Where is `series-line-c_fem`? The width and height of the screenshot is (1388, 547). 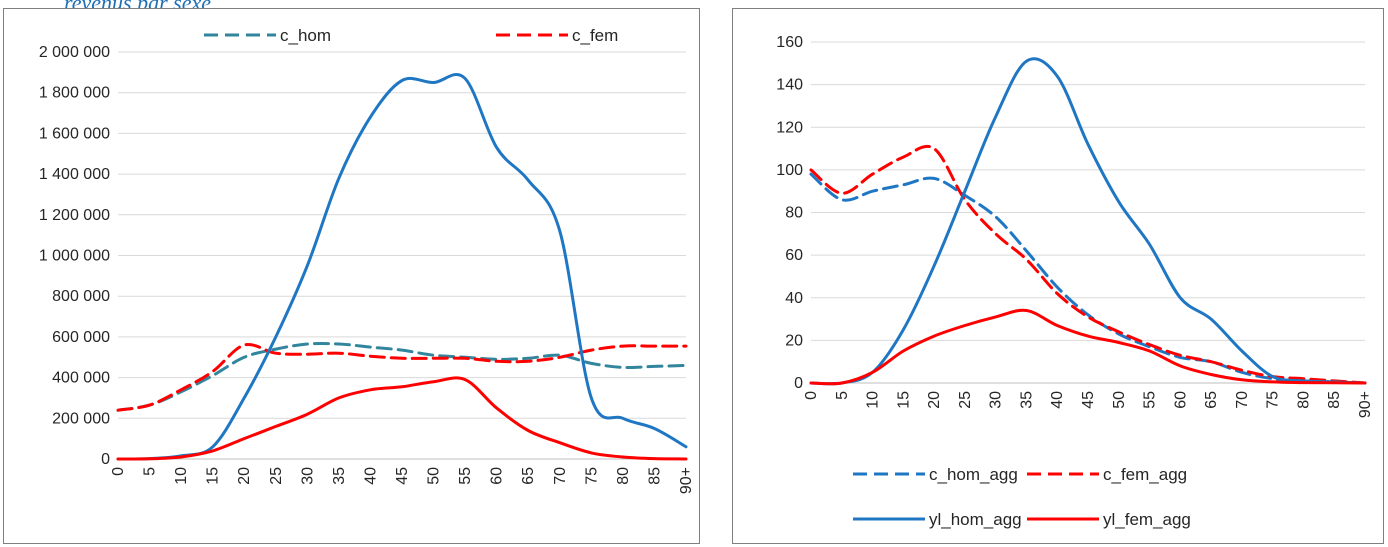
series-line-c_fem is located at coordinates (402, 377).